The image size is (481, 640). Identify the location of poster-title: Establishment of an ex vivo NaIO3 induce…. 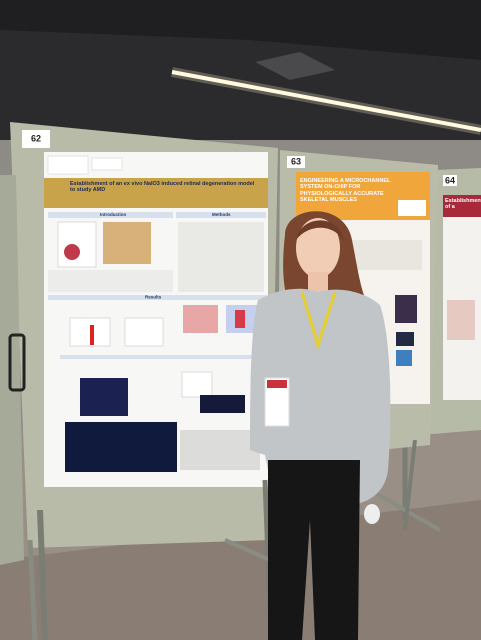
(162, 187).